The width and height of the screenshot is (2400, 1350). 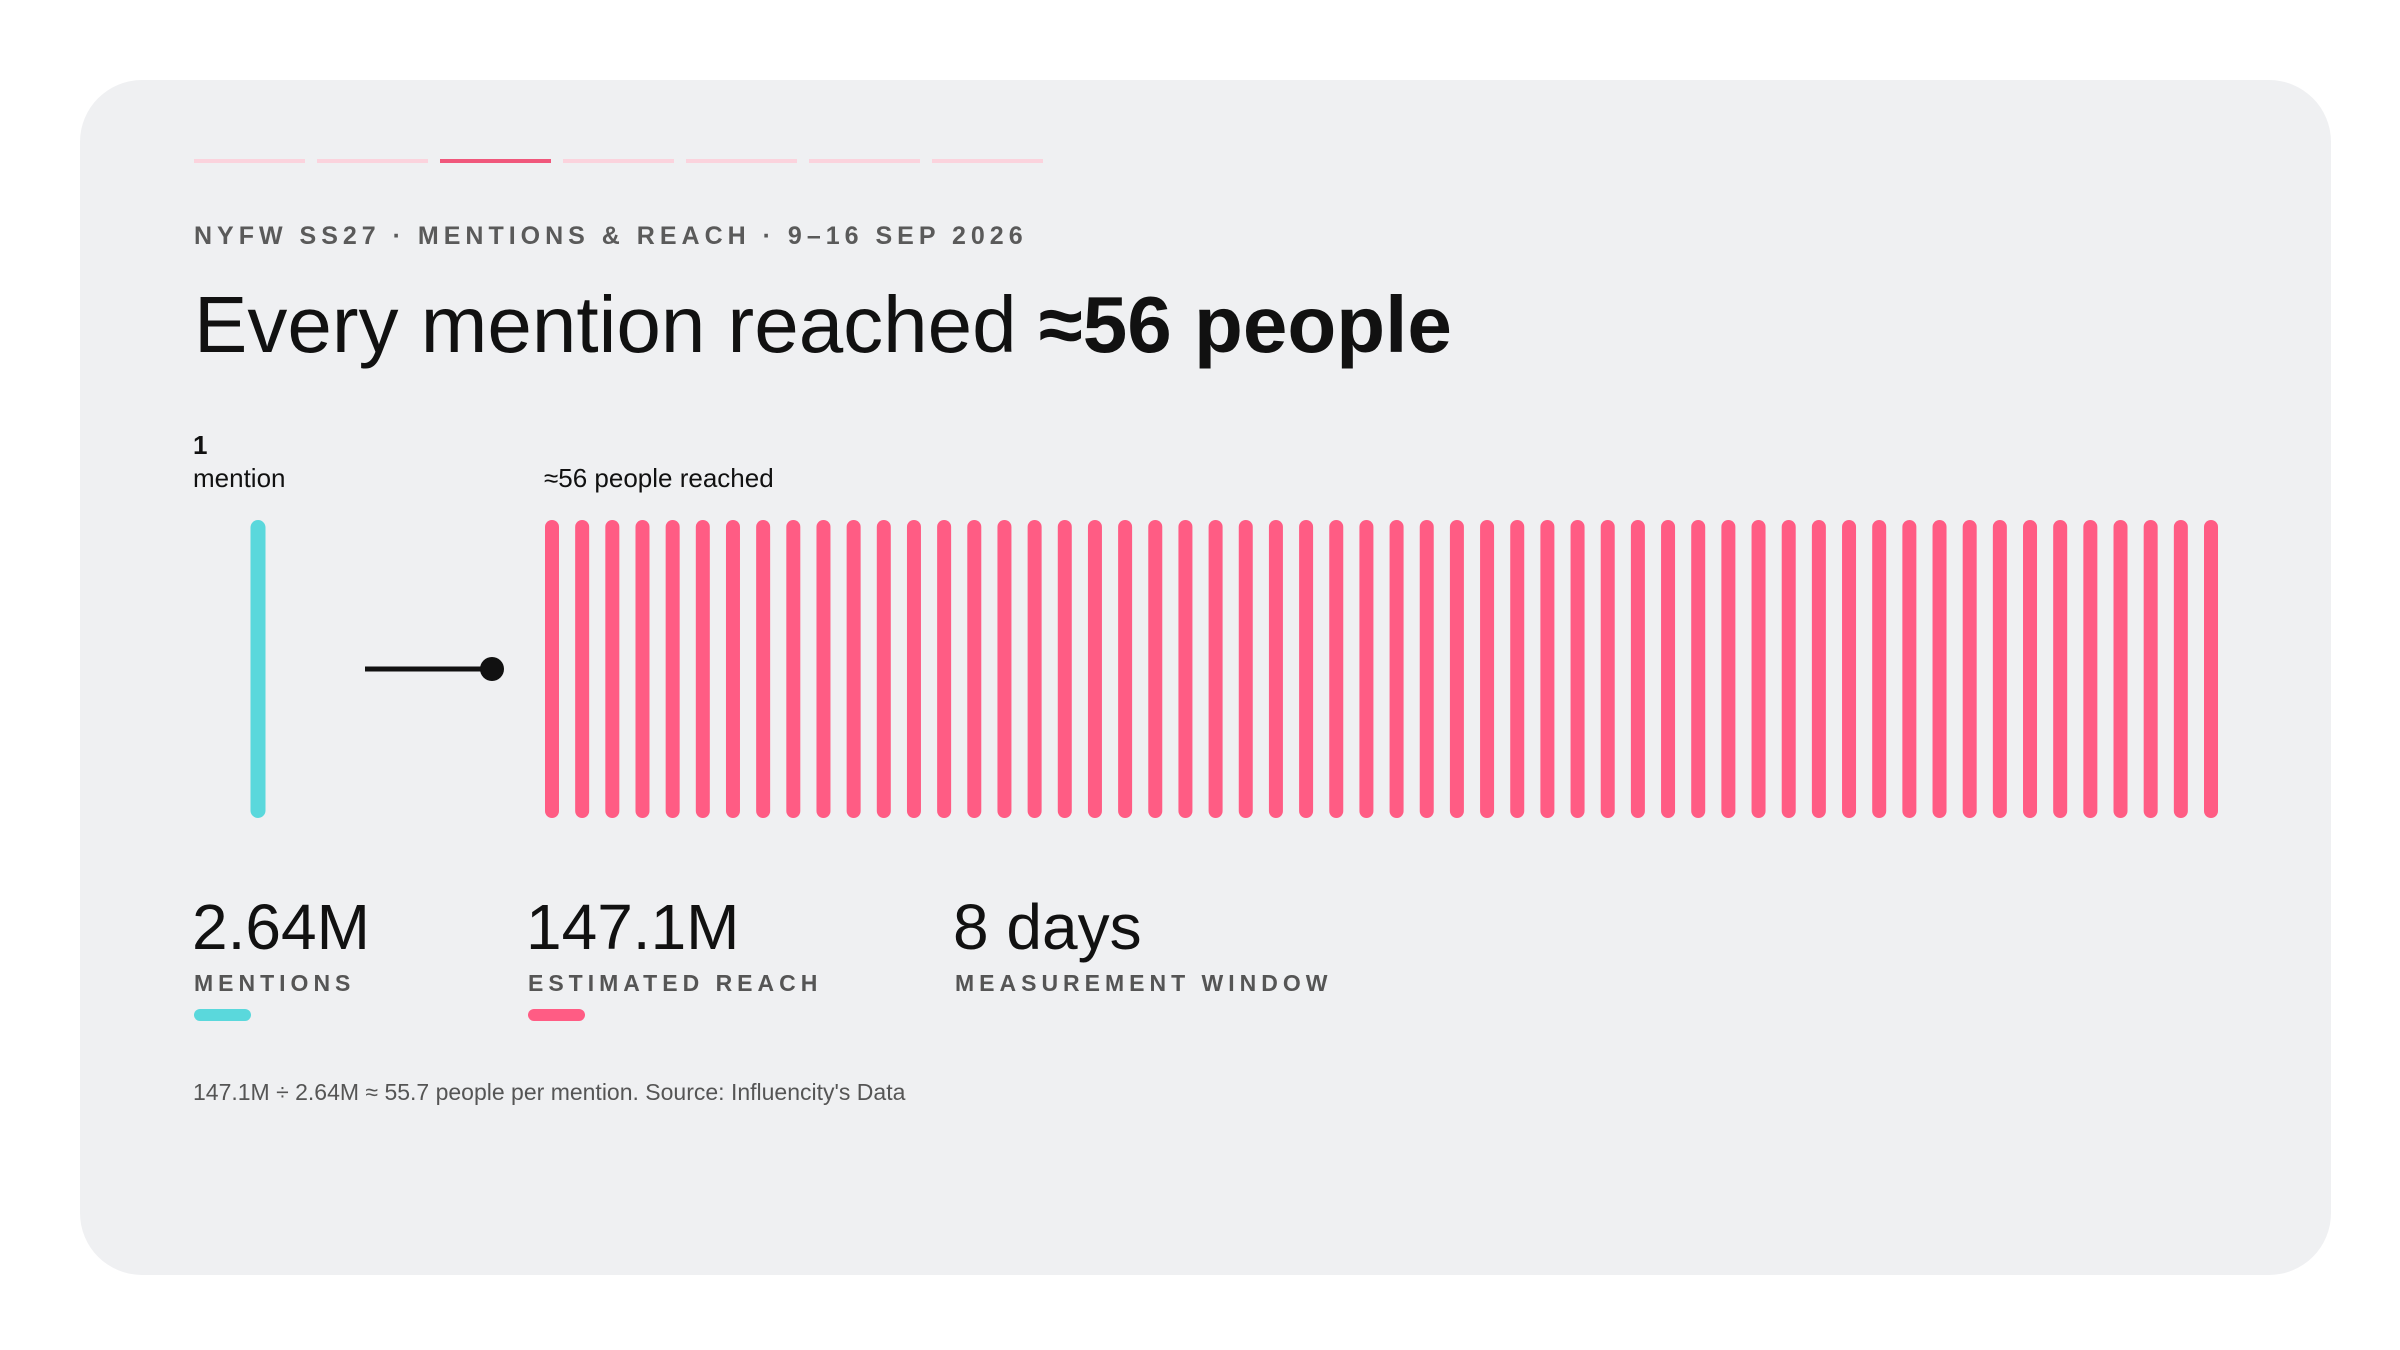 What do you see at coordinates (659, 478) in the screenshot?
I see `reach-label: ≈56 people reached` at bounding box center [659, 478].